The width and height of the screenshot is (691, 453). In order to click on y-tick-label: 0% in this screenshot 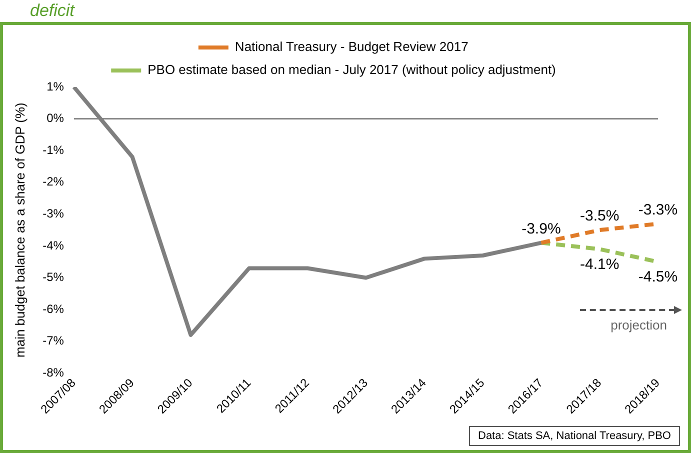, I will do `click(55, 118)`.